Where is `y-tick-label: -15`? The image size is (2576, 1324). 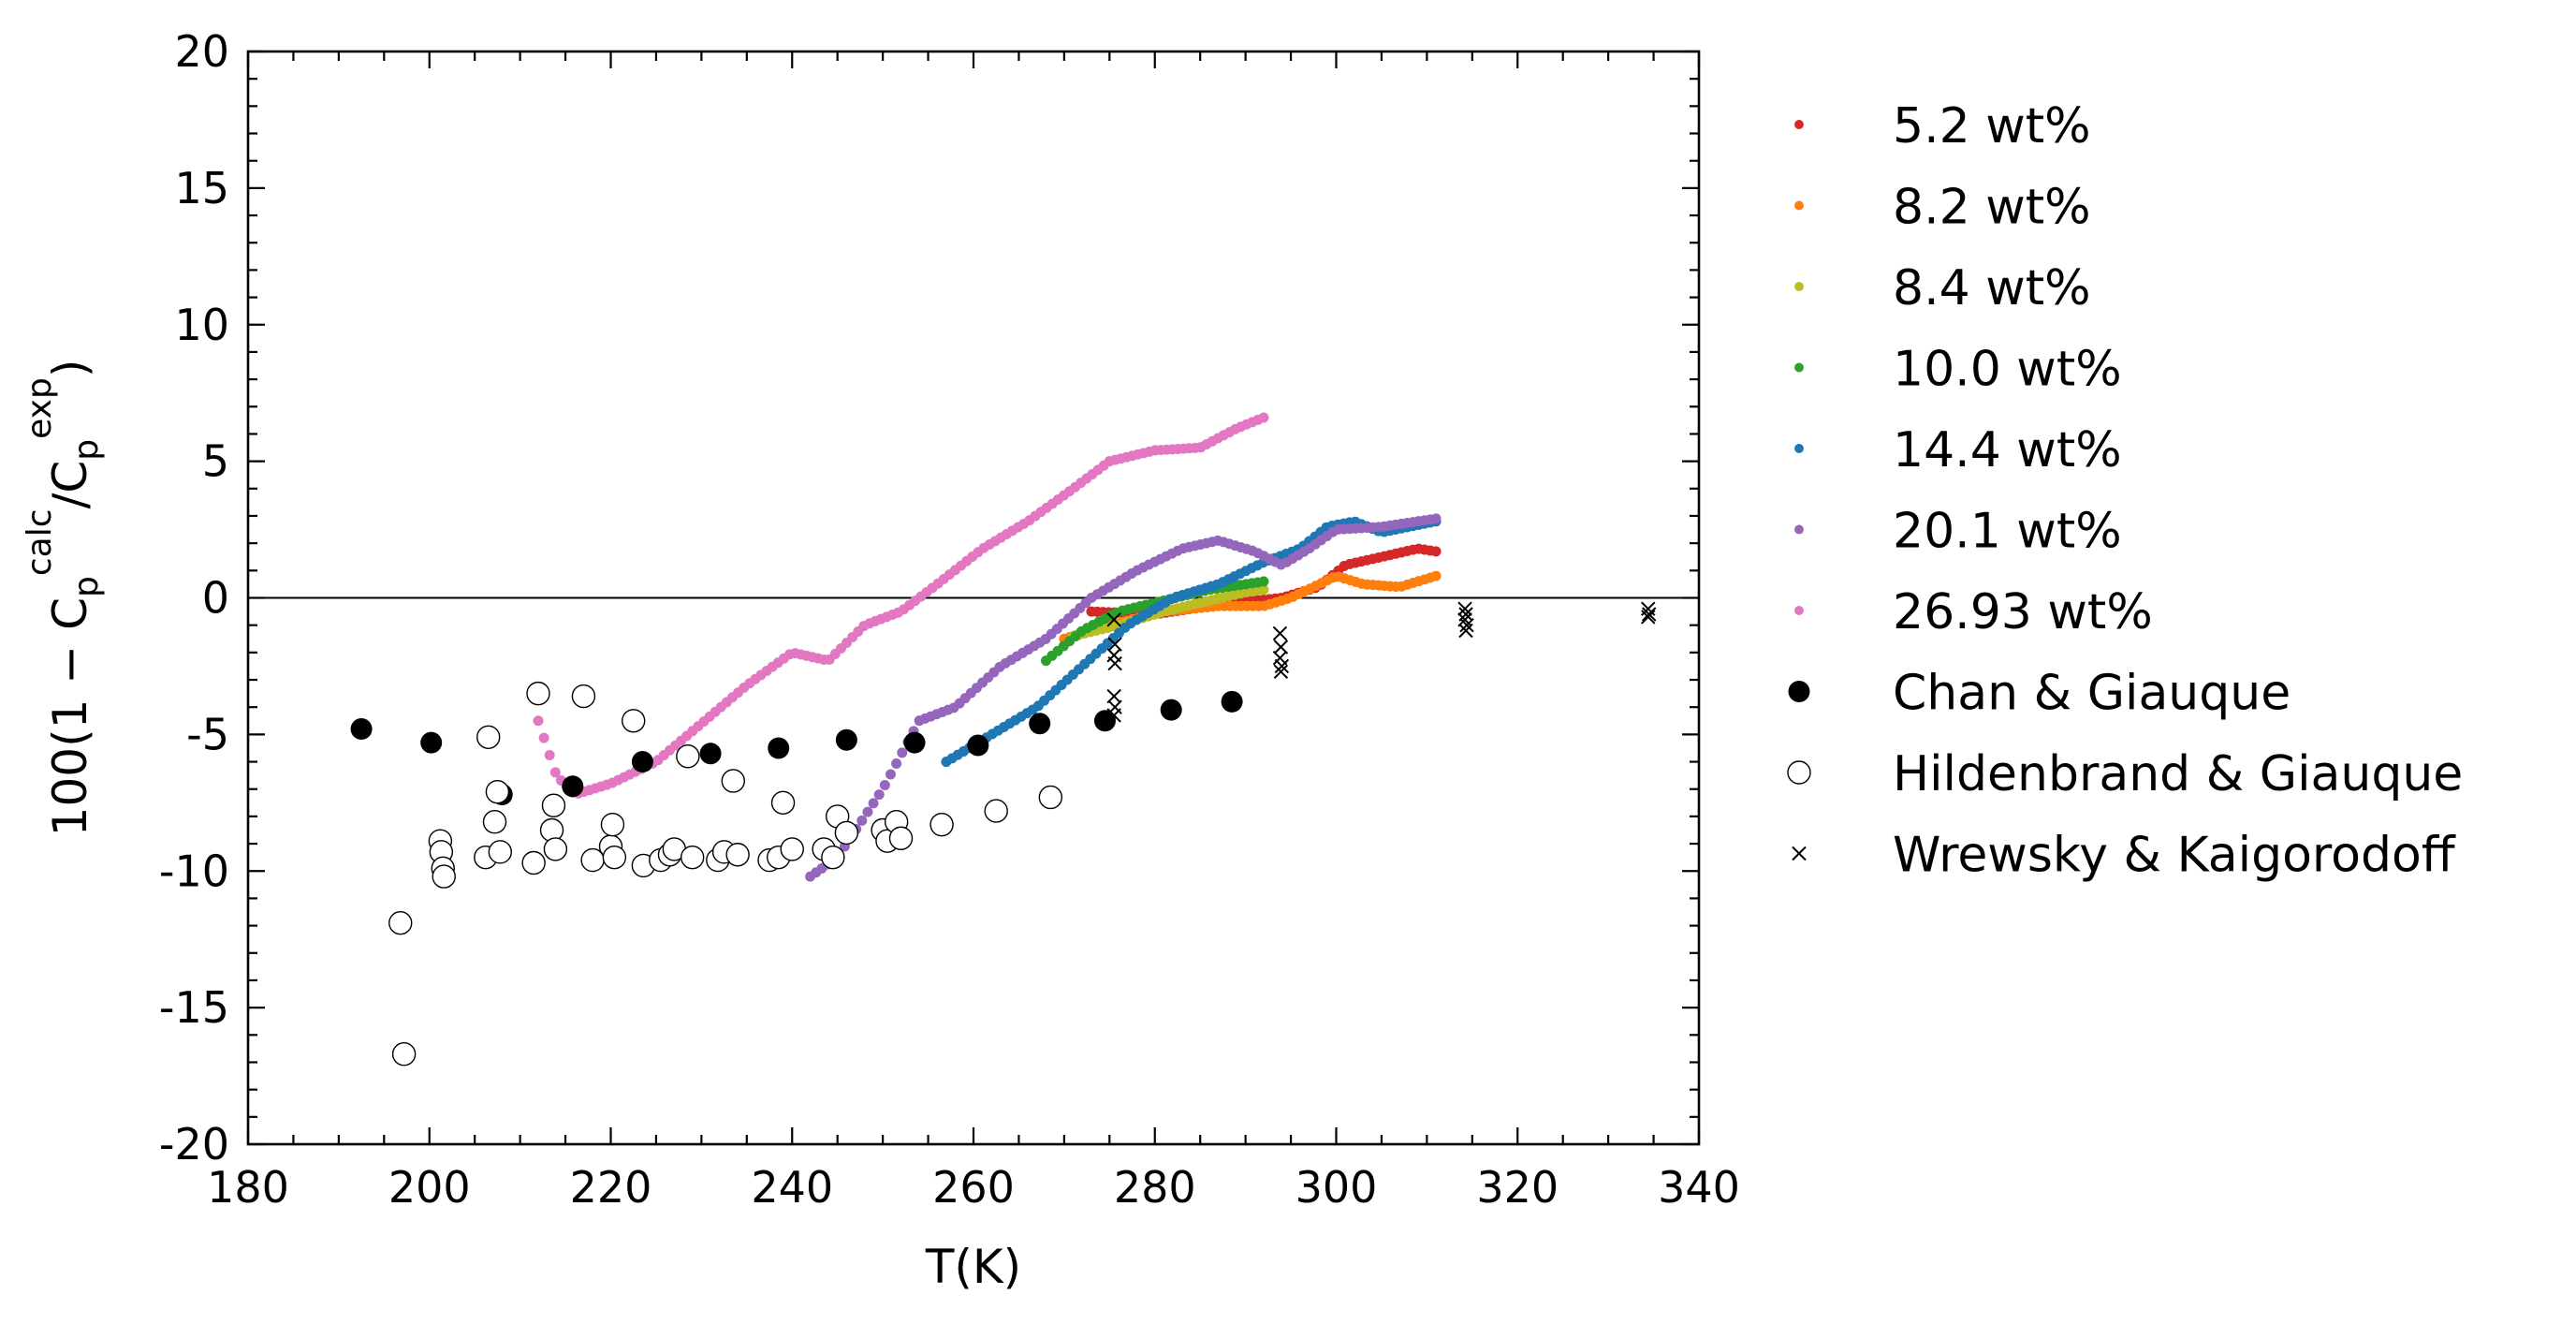 y-tick-label: -15 is located at coordinates (194, 1007).